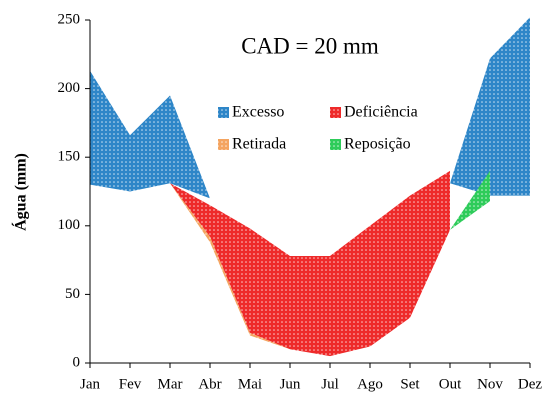  What do you see at coordinates (410, 384) in the screenshot?
I see `x-tick-label: Set` at bounding box center [410, 384].